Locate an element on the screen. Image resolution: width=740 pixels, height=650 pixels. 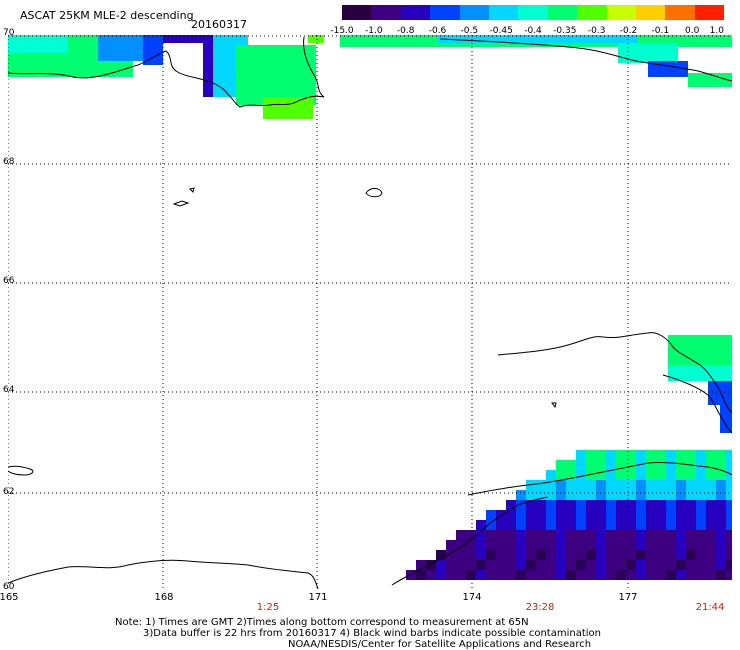
st-lawrence-island is located at coordinates (21, 470).